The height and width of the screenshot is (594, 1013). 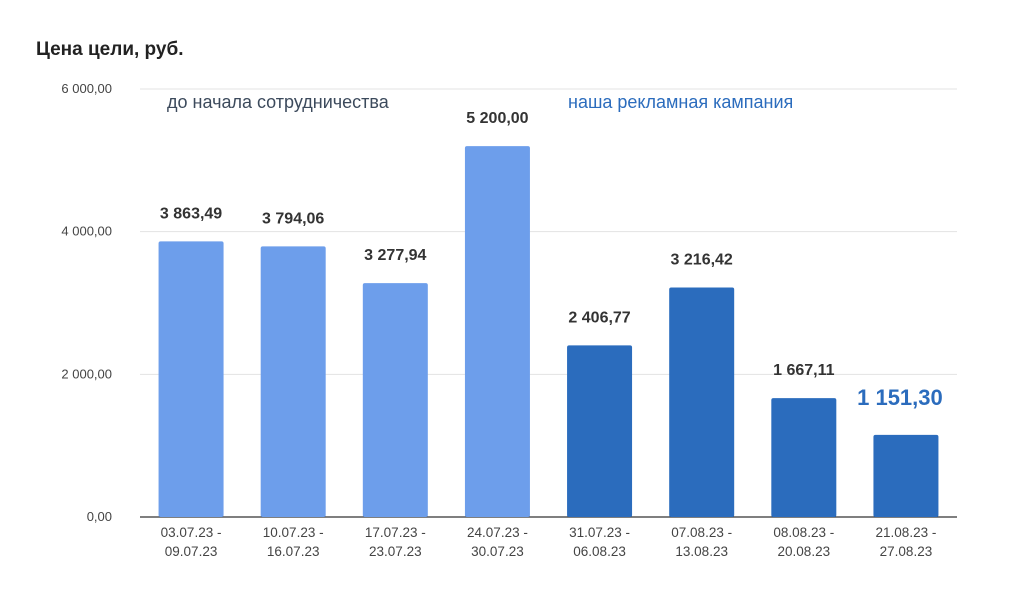 What do you see at coordinates (395, 255) in the screenshot?
I see `data-label: 3 277,94` at bounding box center [395, 255].